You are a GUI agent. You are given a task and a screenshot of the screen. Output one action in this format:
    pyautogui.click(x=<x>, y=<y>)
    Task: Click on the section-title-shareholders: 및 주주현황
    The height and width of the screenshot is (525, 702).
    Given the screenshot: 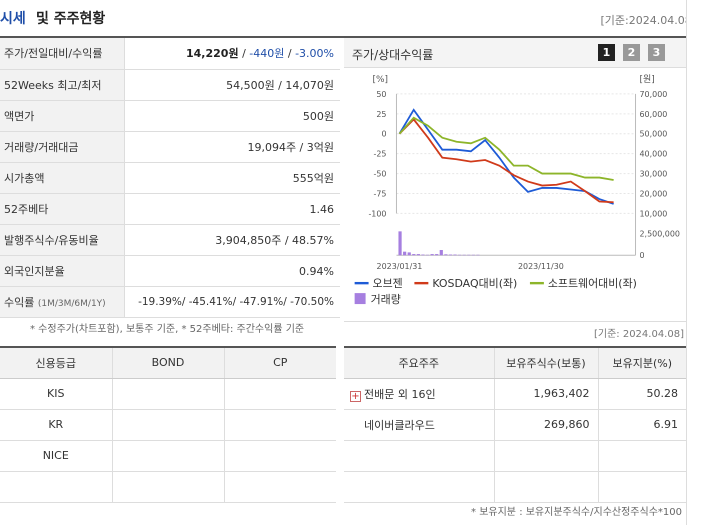 What is the action you would take?
    pyautogui.click(x=71, y=19)
    